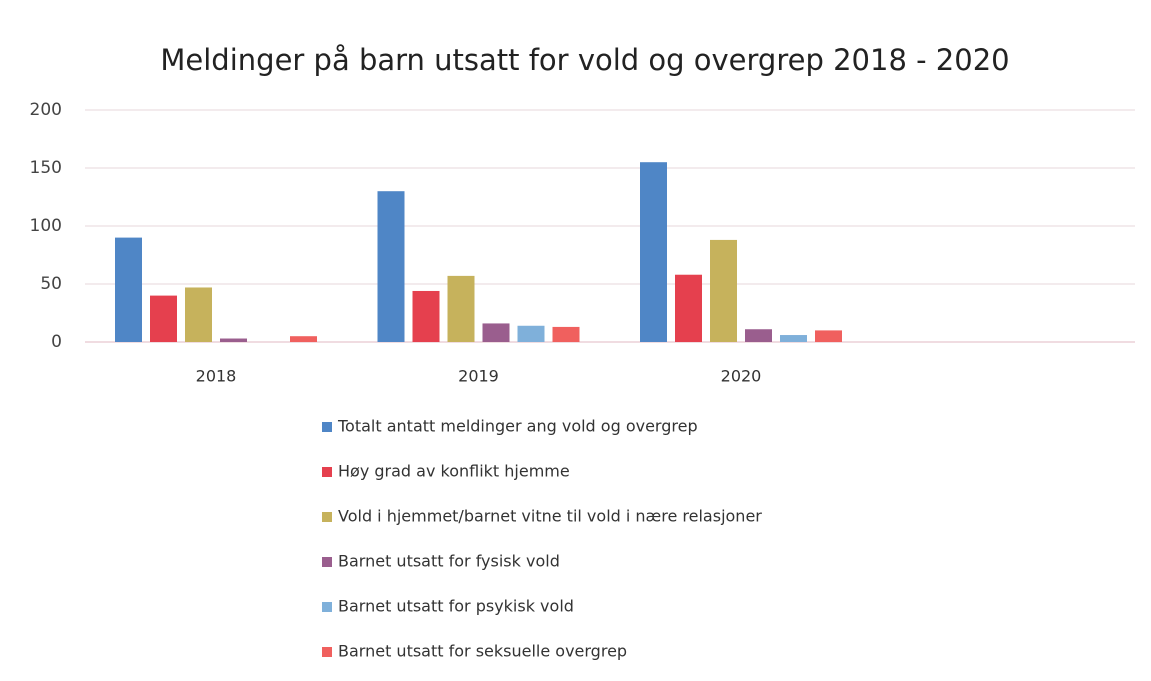 The image size is (1151, 681). Describe the element at coordinates (46, 110) in the screenshot. I see `y-tick-label: 200` at that location.